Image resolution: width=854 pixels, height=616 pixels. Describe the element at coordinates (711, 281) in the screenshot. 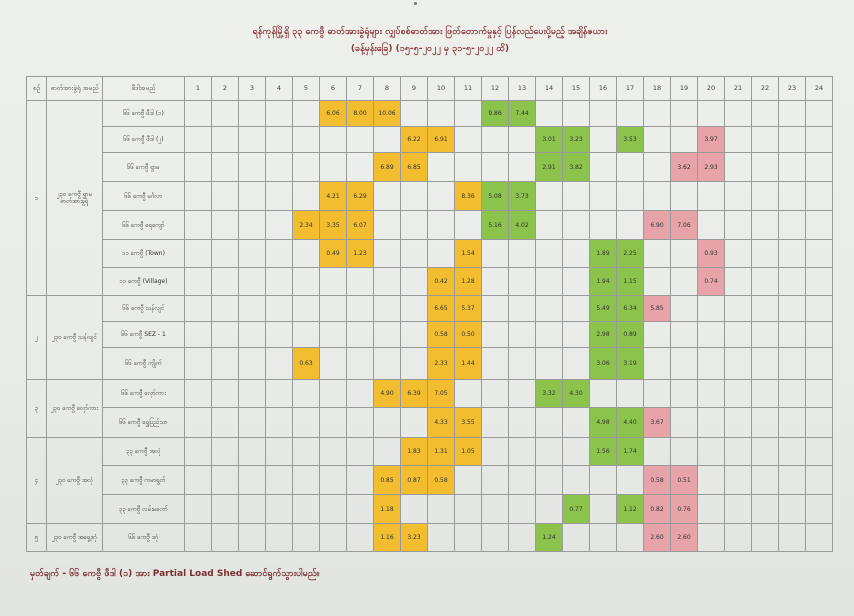

I see `load-cell: 0.74` at that location.